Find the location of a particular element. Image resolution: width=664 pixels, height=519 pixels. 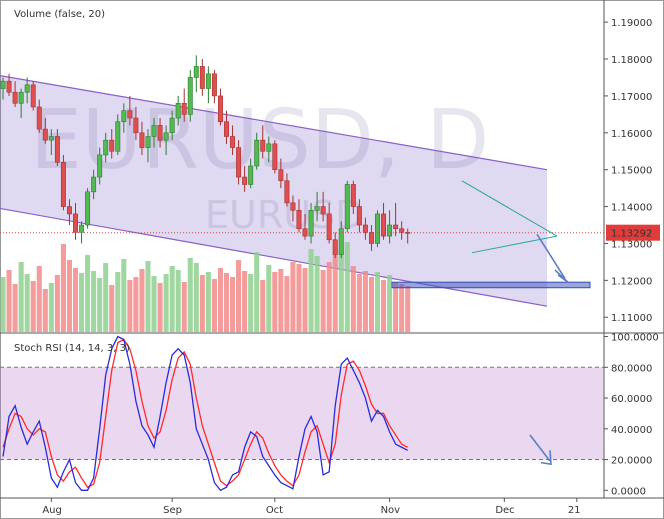

price-tick-label: 1.14000 is located at coordinates (631, 208).